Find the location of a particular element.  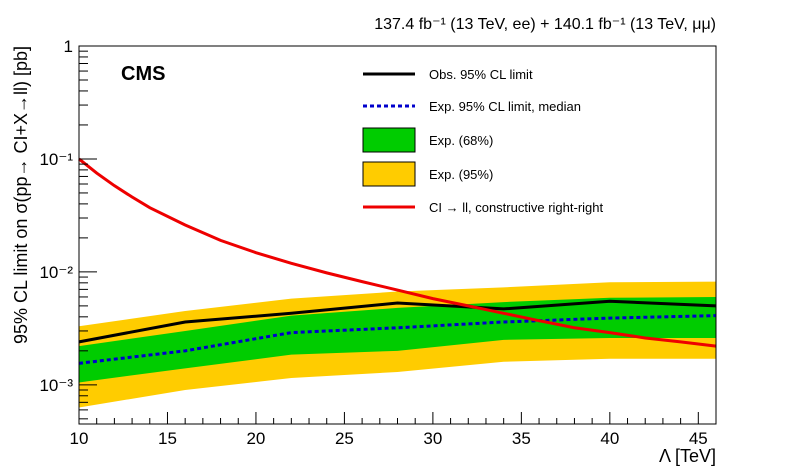

legend-ci-theory-label: CI → ll, constructive right-right is located at coordinates (516, 207).